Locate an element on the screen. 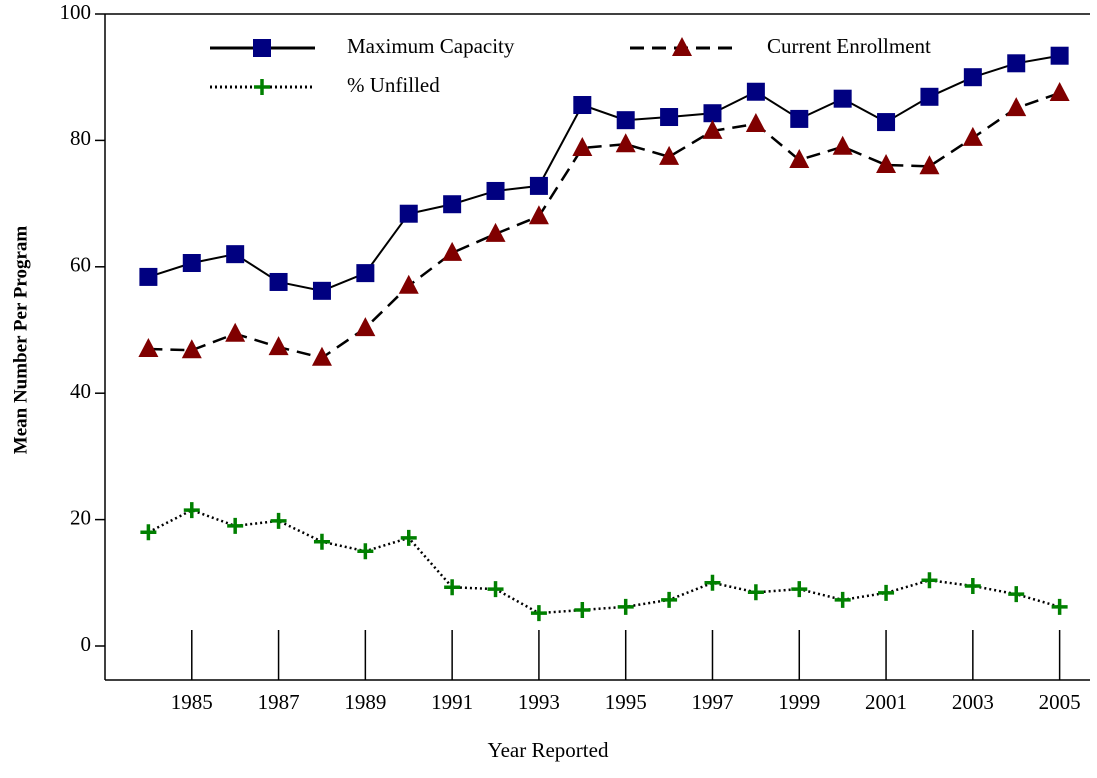 This screenshot has width=1097, height=778. x-tick-label: 1999 is located at coordinates (799, 702).